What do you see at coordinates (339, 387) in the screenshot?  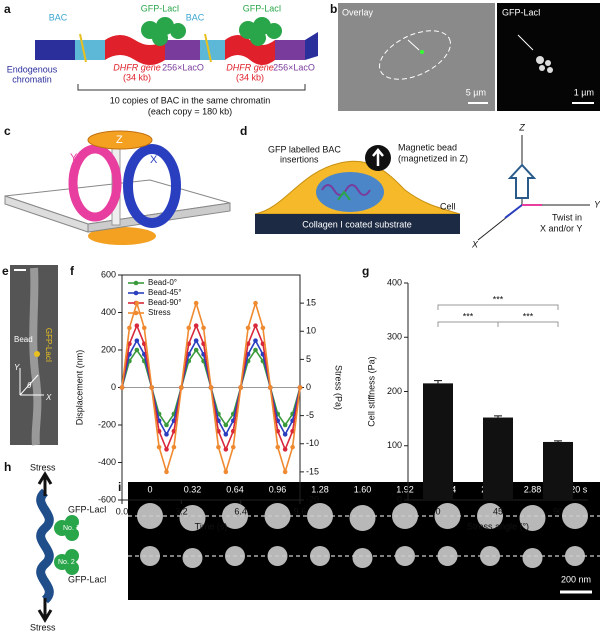 I see `y2-axis-title: Stress (Pa)` at bounding box center [339, 387].